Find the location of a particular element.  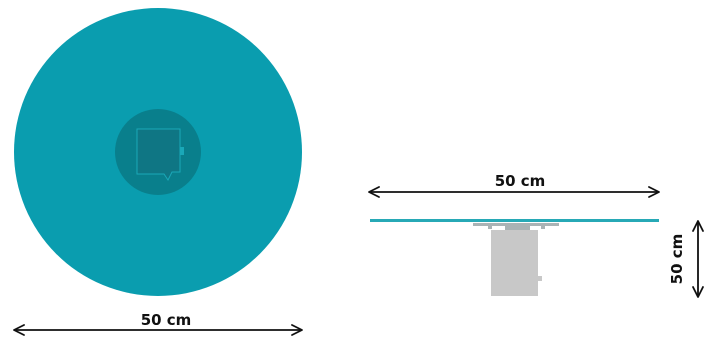

bracket-tab is located at coordinates (182, 151).